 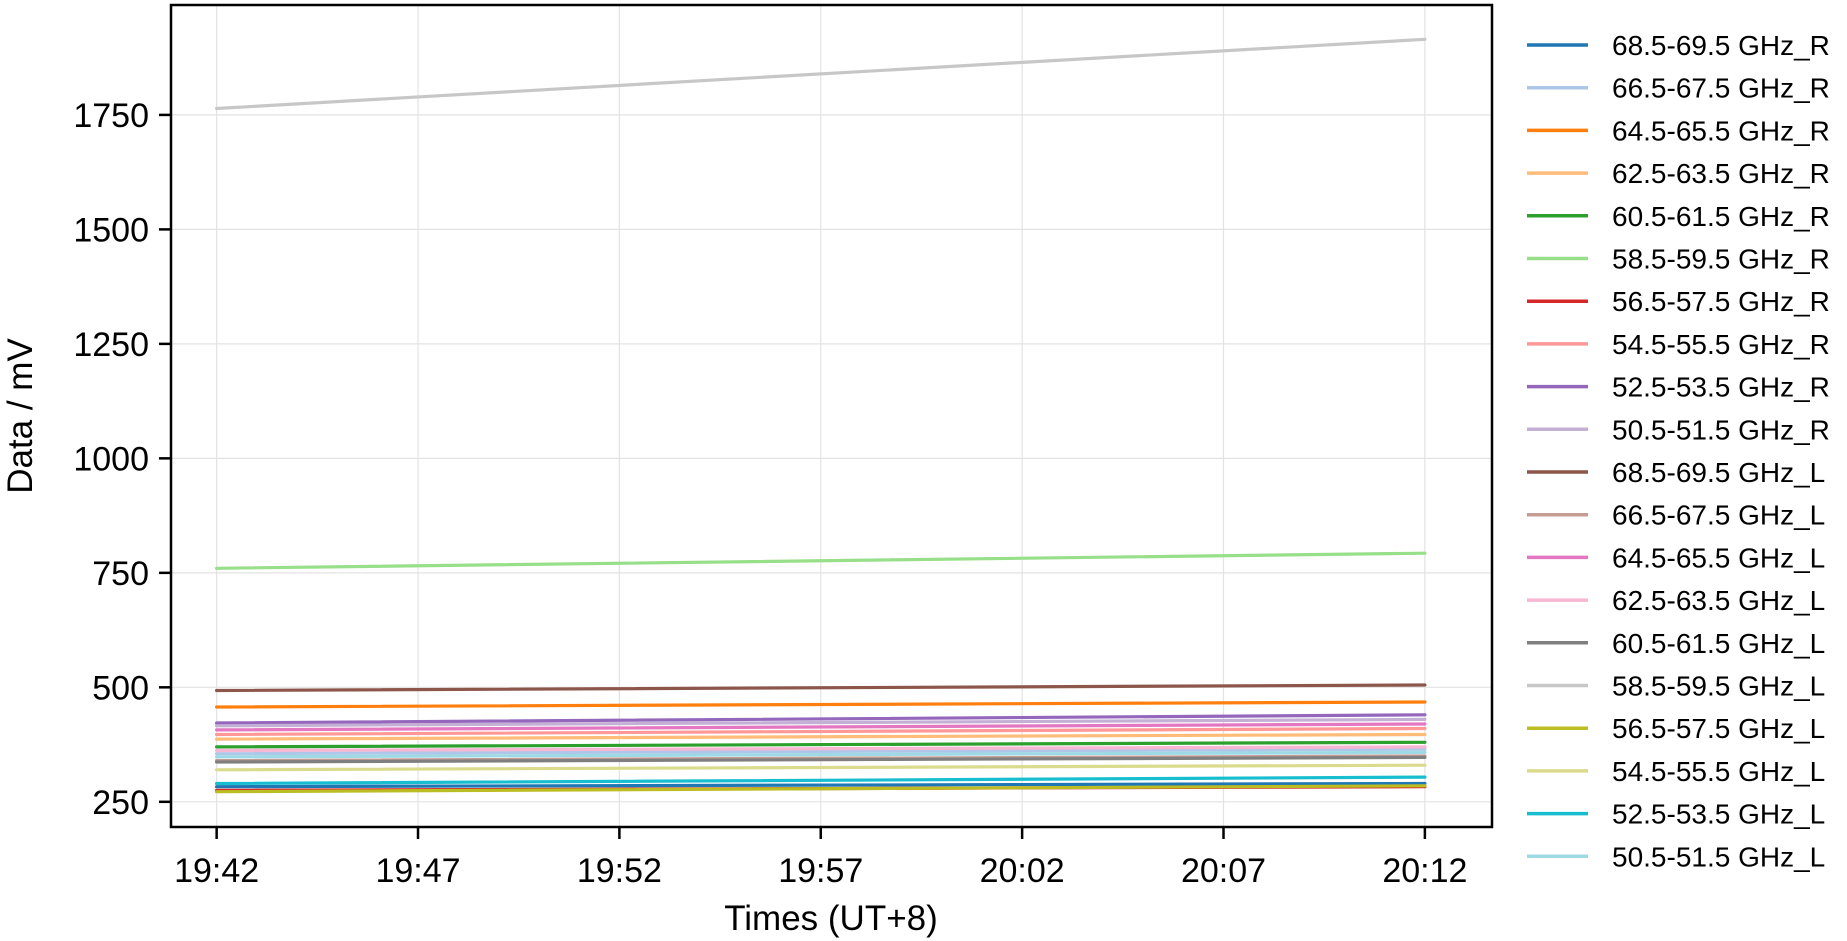 What do you see at coordinates (111, 116) in the screenshot?
I see `y-tick-label: 1750` at bounding box center [111, 116].